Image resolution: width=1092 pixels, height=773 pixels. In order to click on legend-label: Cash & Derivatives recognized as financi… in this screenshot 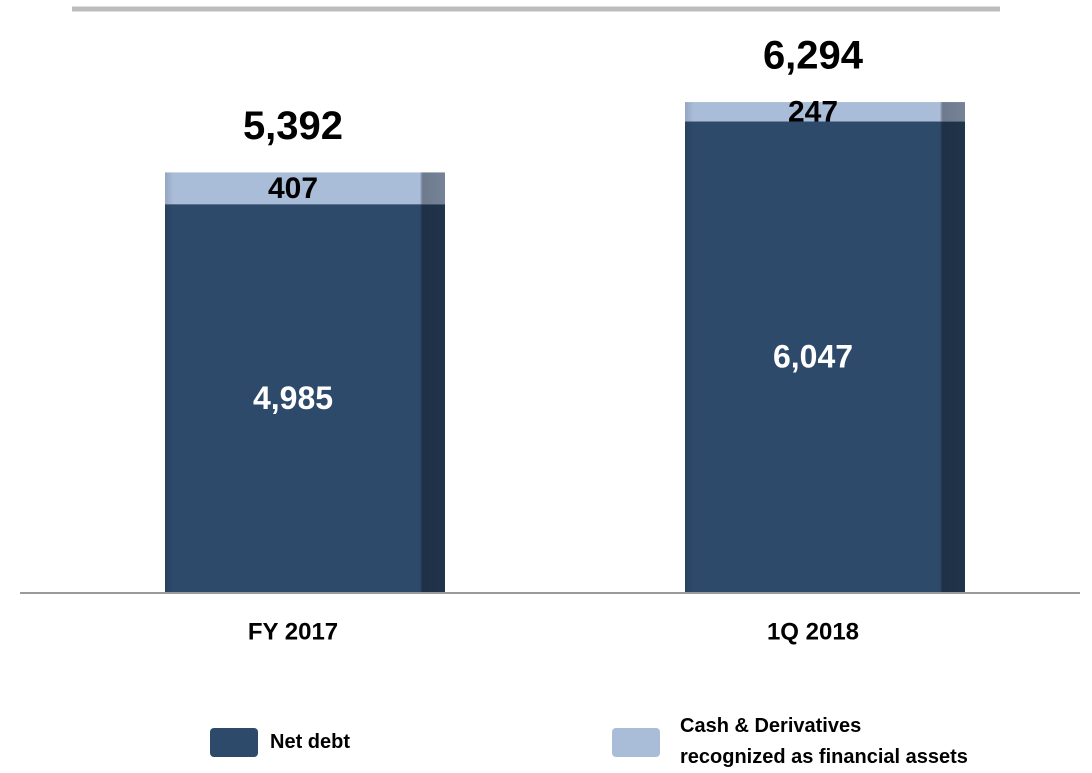, I will do `click(824, 741)`.